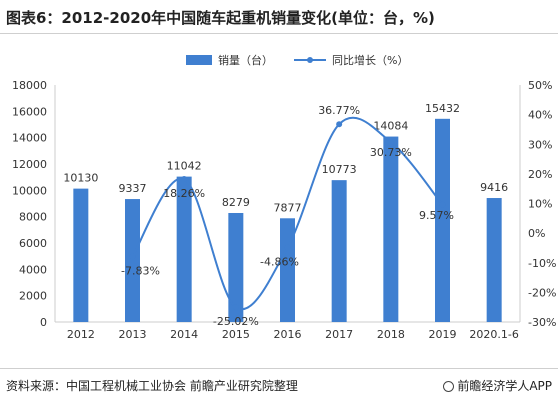 This screenshot has width=558, height=405. Describe the element at coordinates (29, 190) in the screenshot. I see `y-left-tick-label: 10000` at that location.